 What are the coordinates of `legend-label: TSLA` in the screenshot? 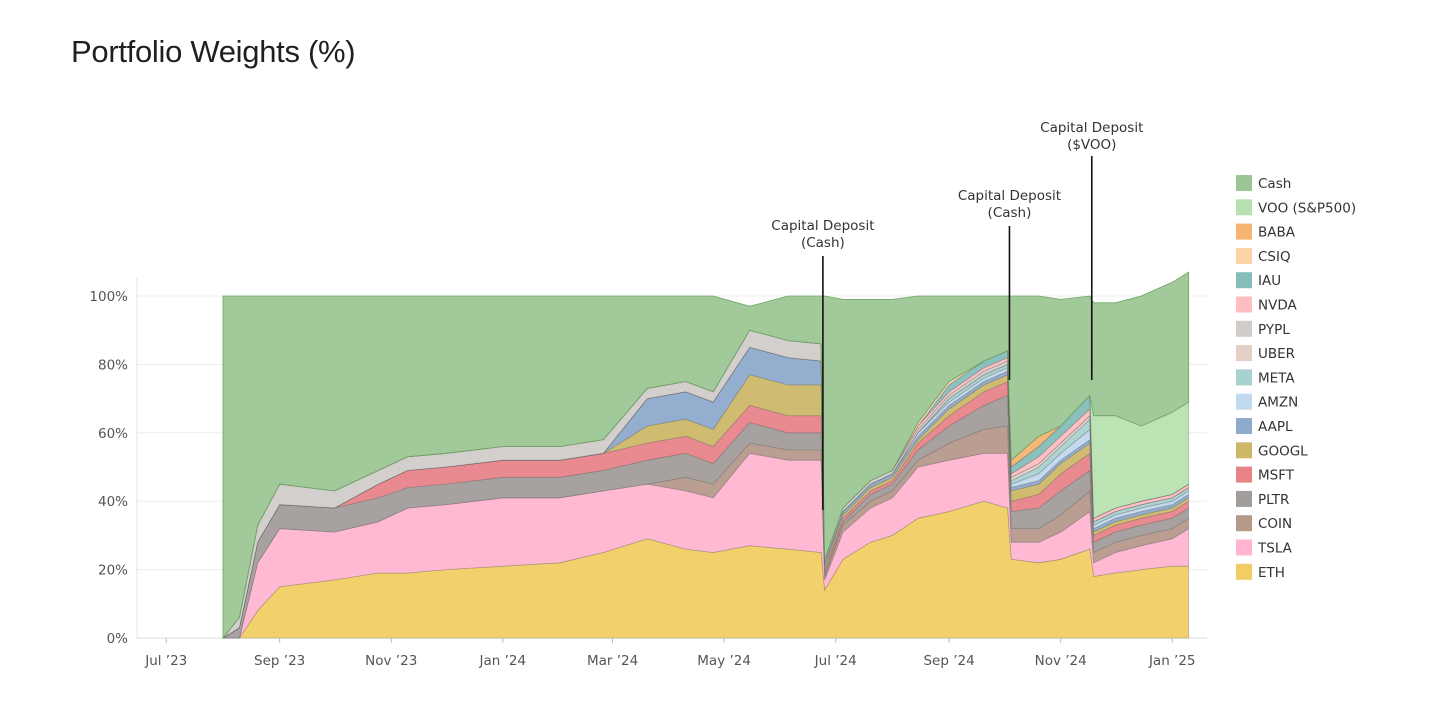 It's located at (1275, 549).